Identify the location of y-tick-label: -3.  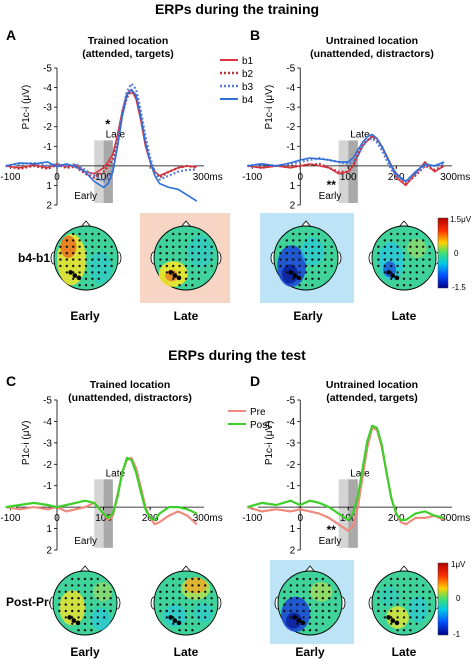
(47, 443).